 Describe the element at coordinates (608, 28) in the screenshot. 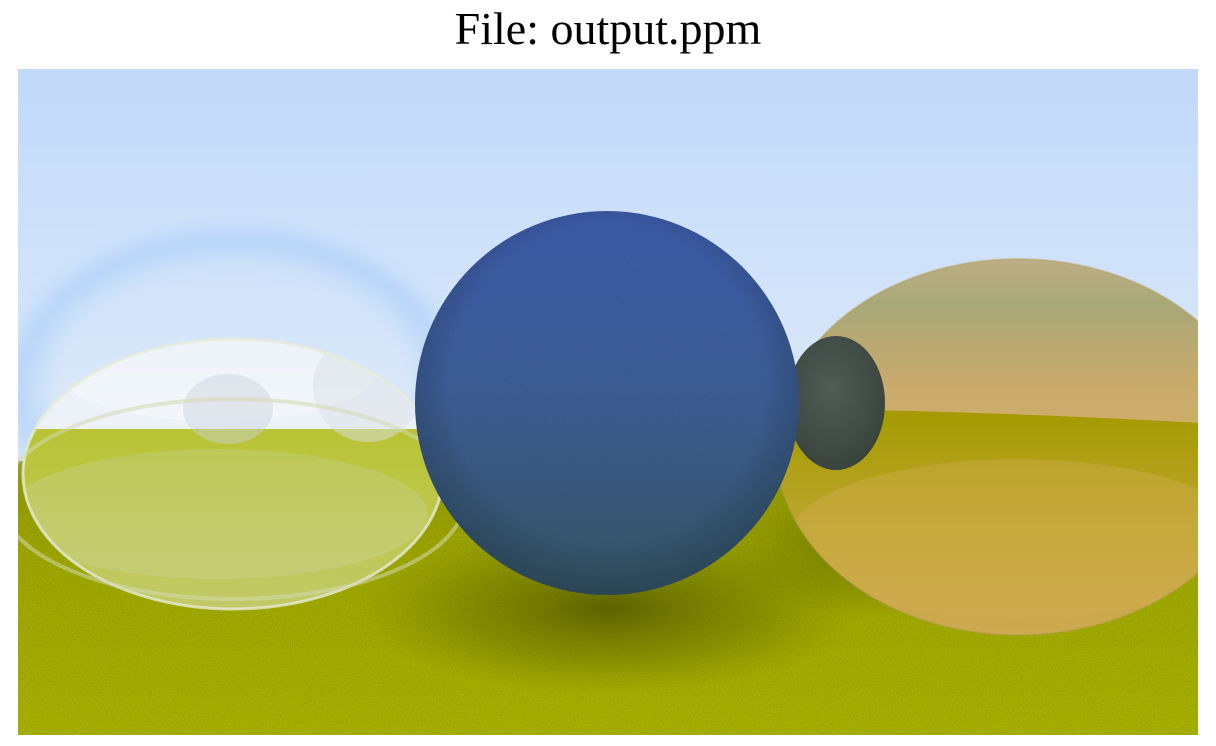

I see `page-title: File: output.ppm` at that location.